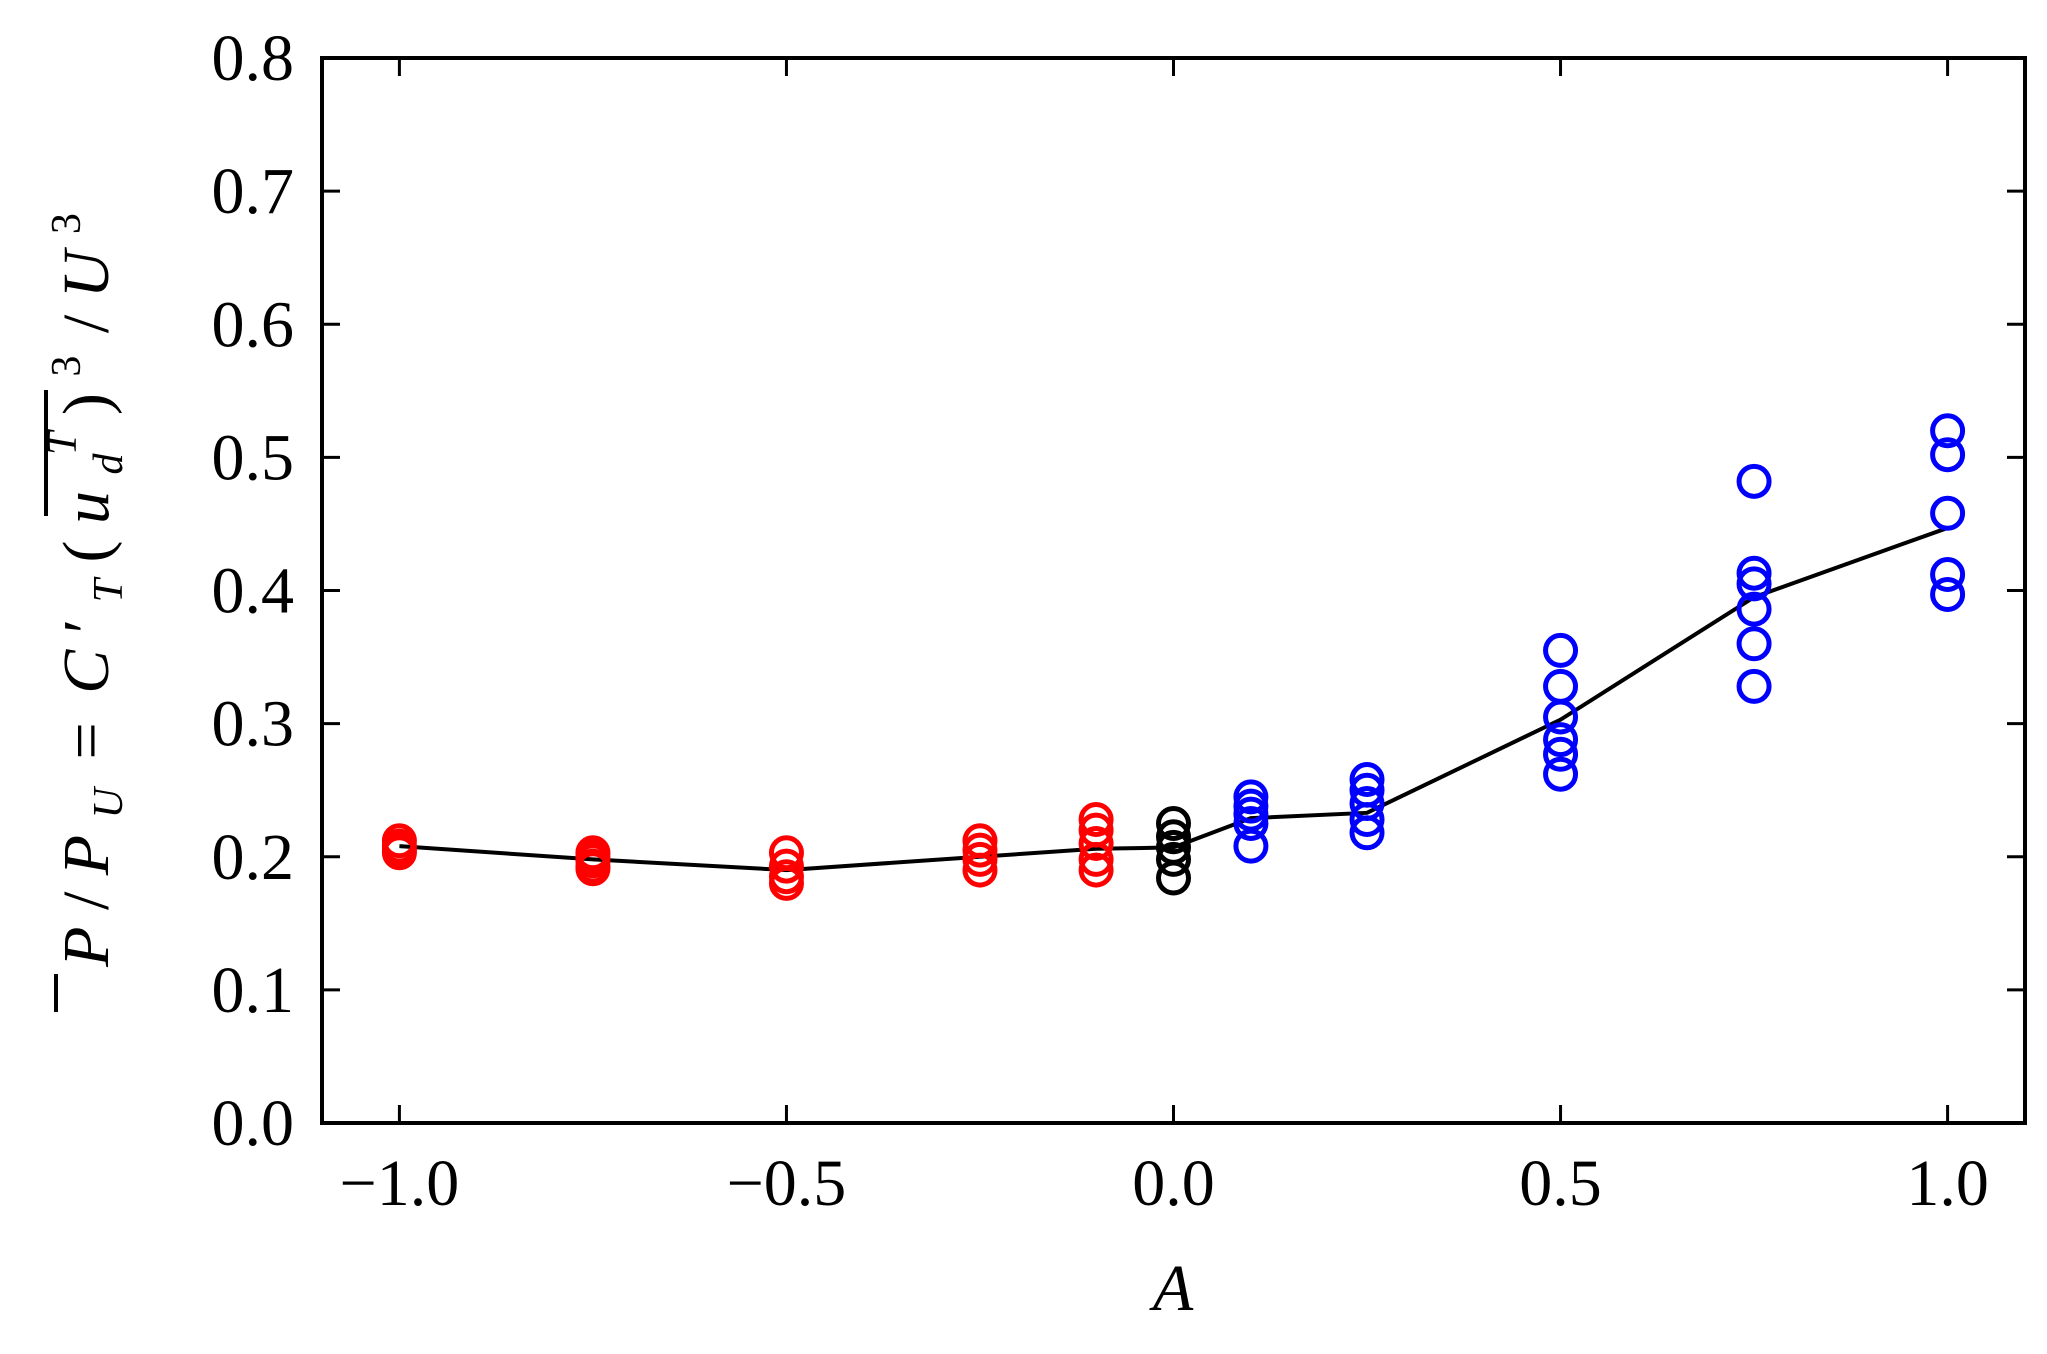  Describe the element at coordinates (86, 323) in the screenshot. I see `y-label-slash-2: /` at that location.